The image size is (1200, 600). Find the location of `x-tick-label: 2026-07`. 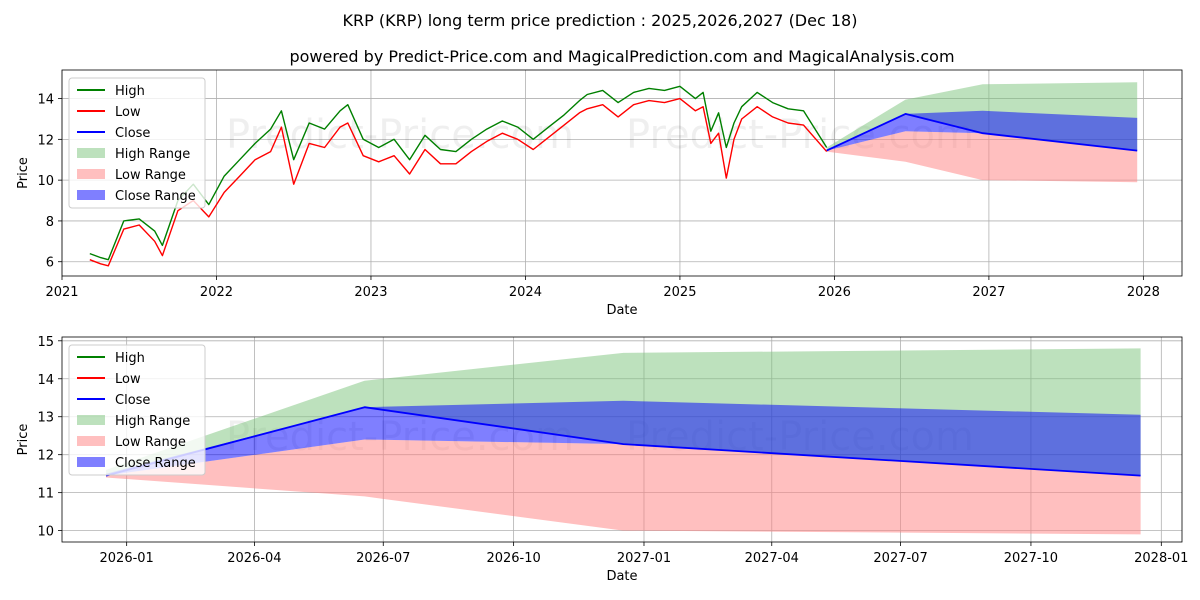

x-tick-label: 2026-07 is located at coordinates (383, 558).